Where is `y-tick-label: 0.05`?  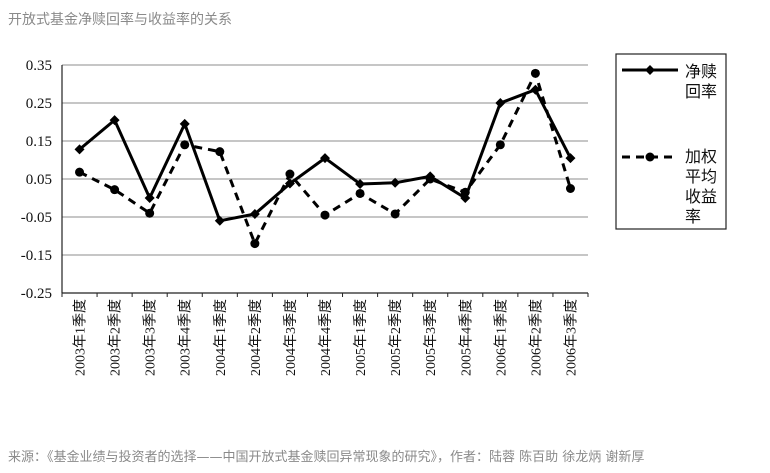
y-tick-label: 0.05 is located at coordinates (39, 180).